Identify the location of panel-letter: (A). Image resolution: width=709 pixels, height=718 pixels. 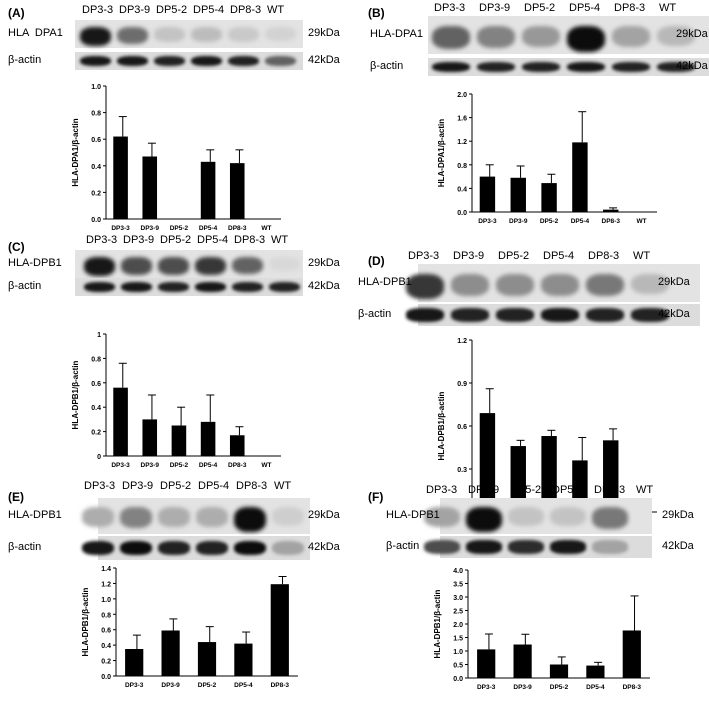
(16, 13).